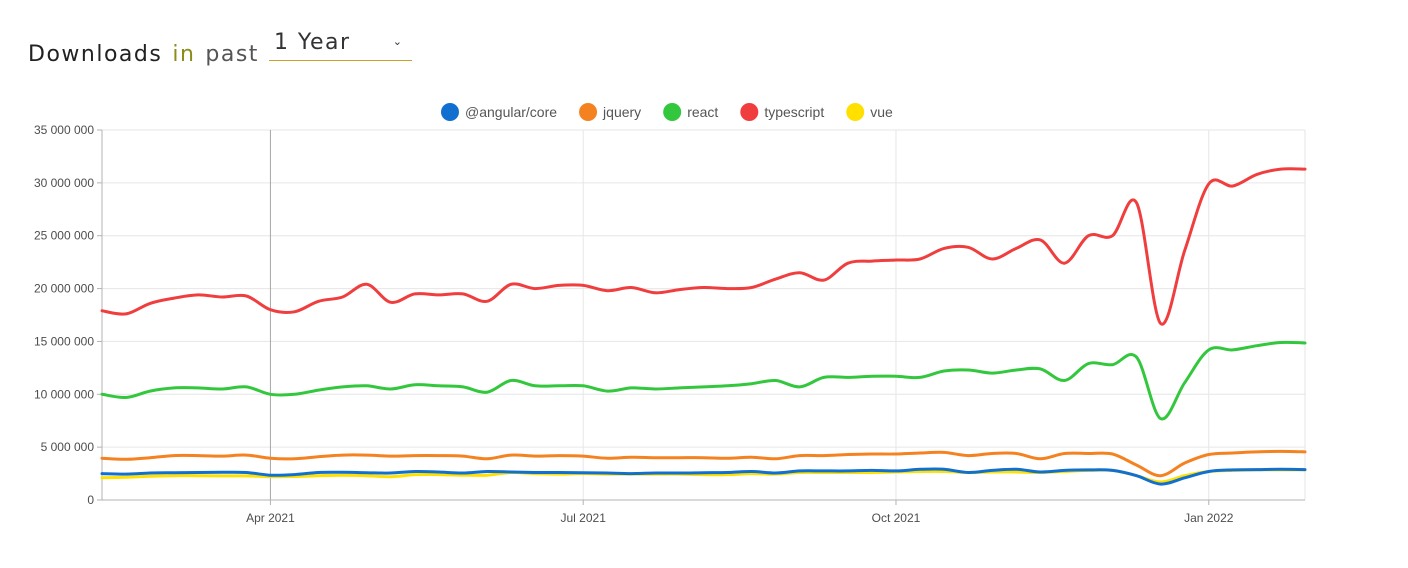 The width and height of the screenshot is (1408, 568). What do you see at coordinates (397, 41) in the screenshot?
I see `chevron-down-icon: ⌄` at bounding box center [397, 41].